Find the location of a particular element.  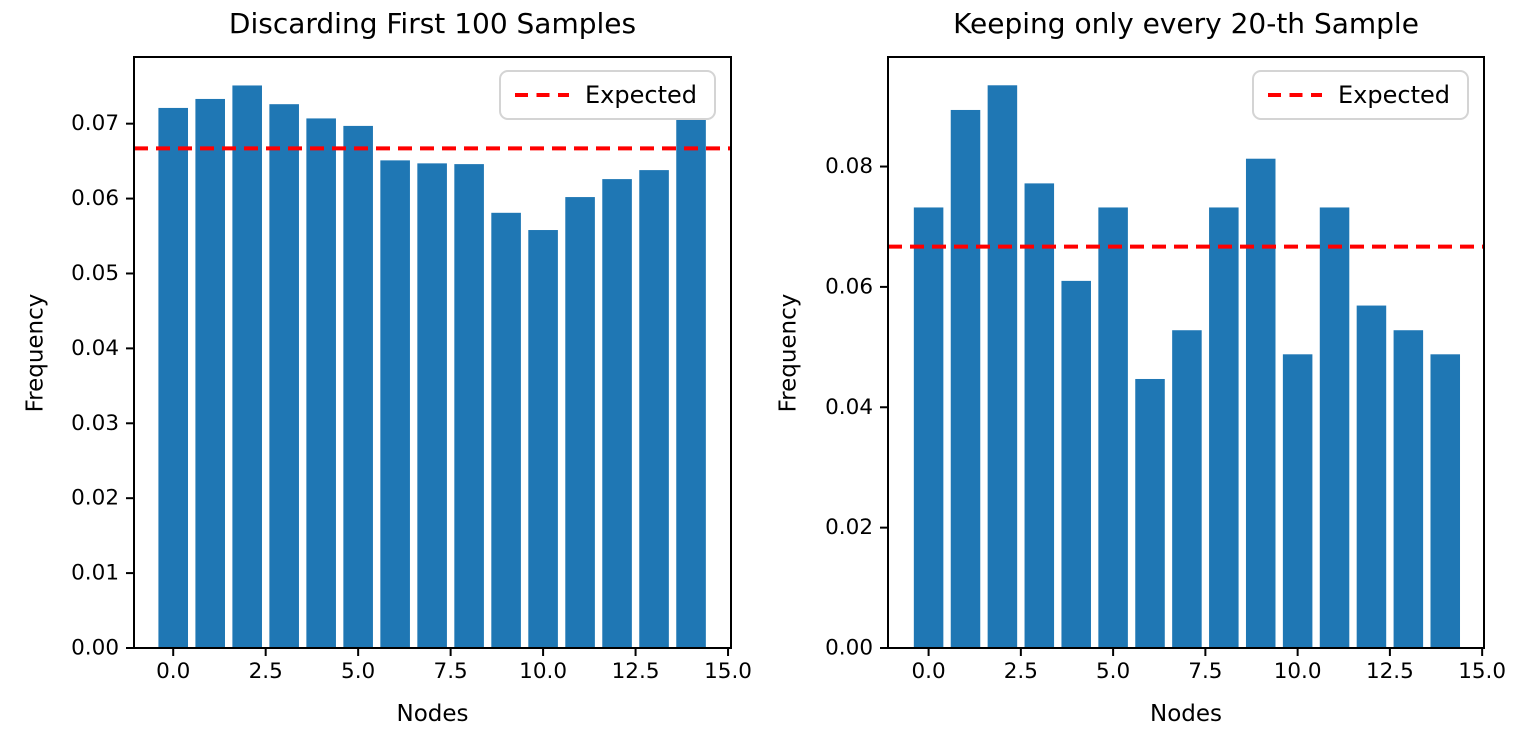

y-axis-label: Frequency is located at coordinates (788, 352).